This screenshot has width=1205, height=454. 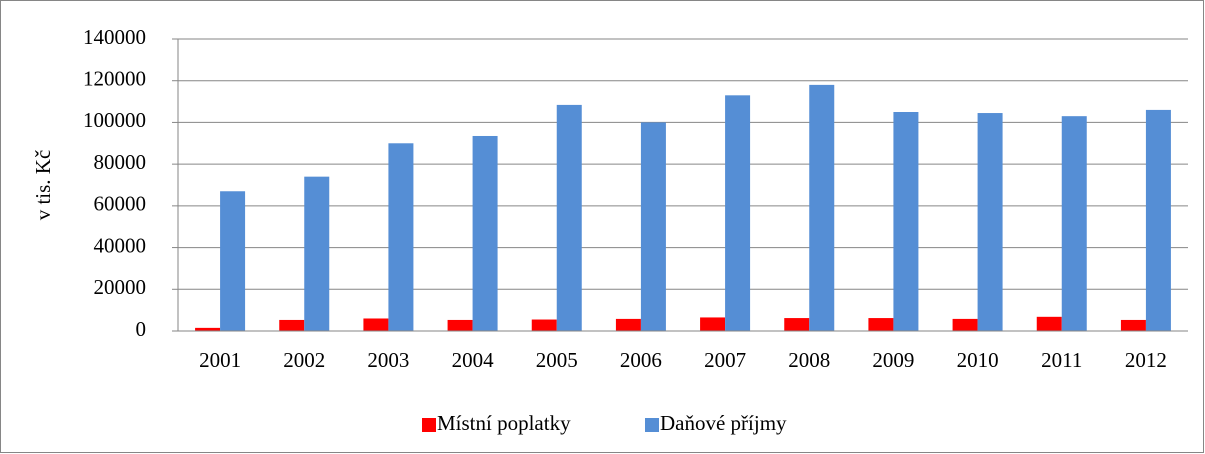 I want to click on legend-label: Místní poplatky, so click(x=504, y=423).